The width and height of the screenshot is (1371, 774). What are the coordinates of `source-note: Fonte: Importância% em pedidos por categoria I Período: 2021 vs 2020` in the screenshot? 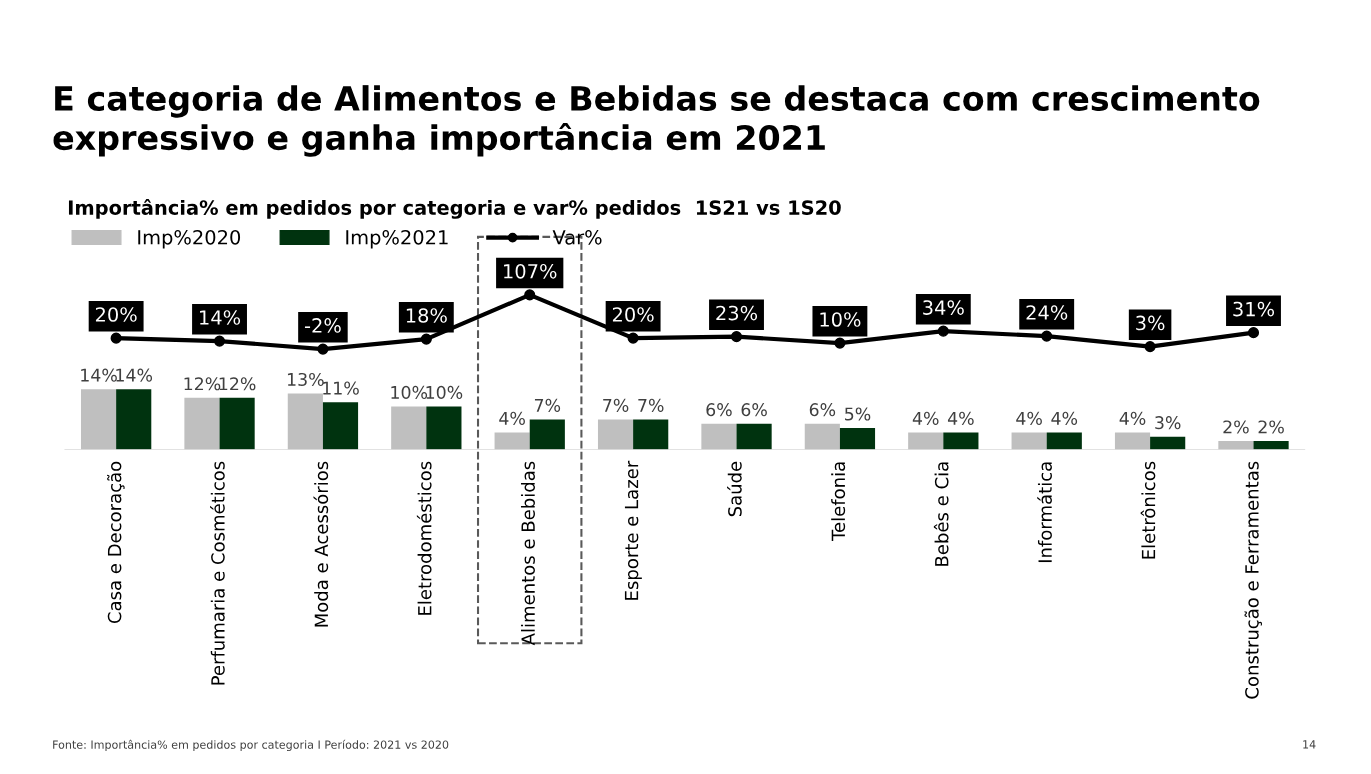 It's located at (251, 745).